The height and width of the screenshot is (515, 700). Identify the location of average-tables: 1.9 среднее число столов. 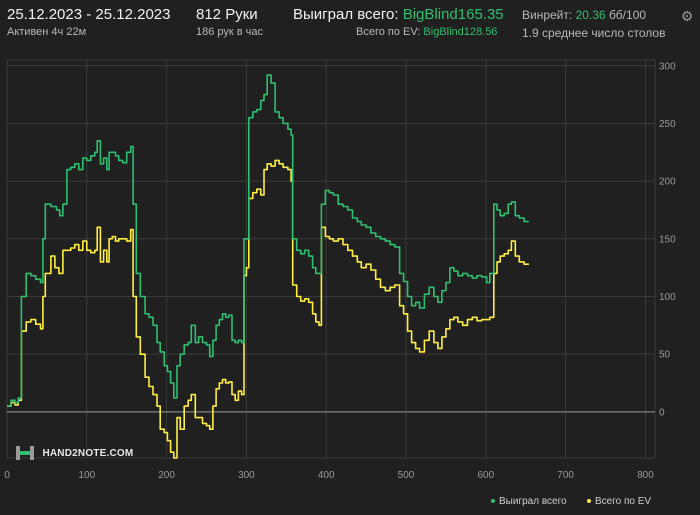
(594, 33).